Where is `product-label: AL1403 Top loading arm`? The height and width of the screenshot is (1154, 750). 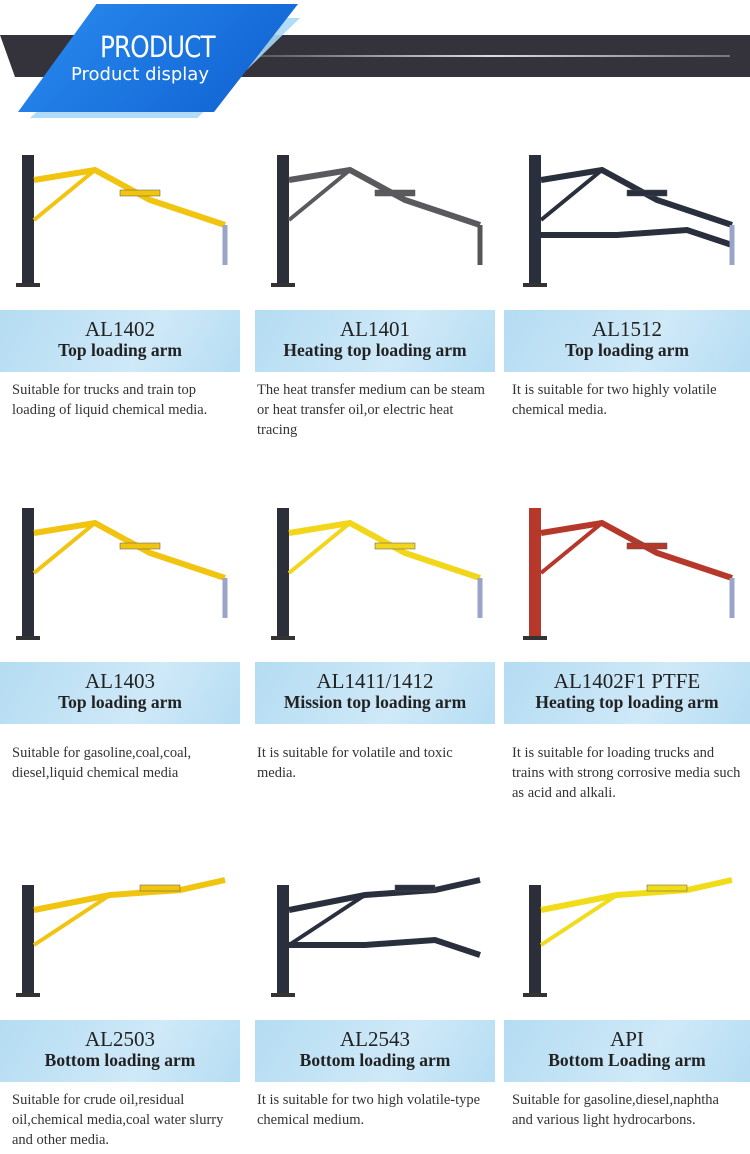 product-label: AL1403 Top loading arm is located at coordinates (120, 693).